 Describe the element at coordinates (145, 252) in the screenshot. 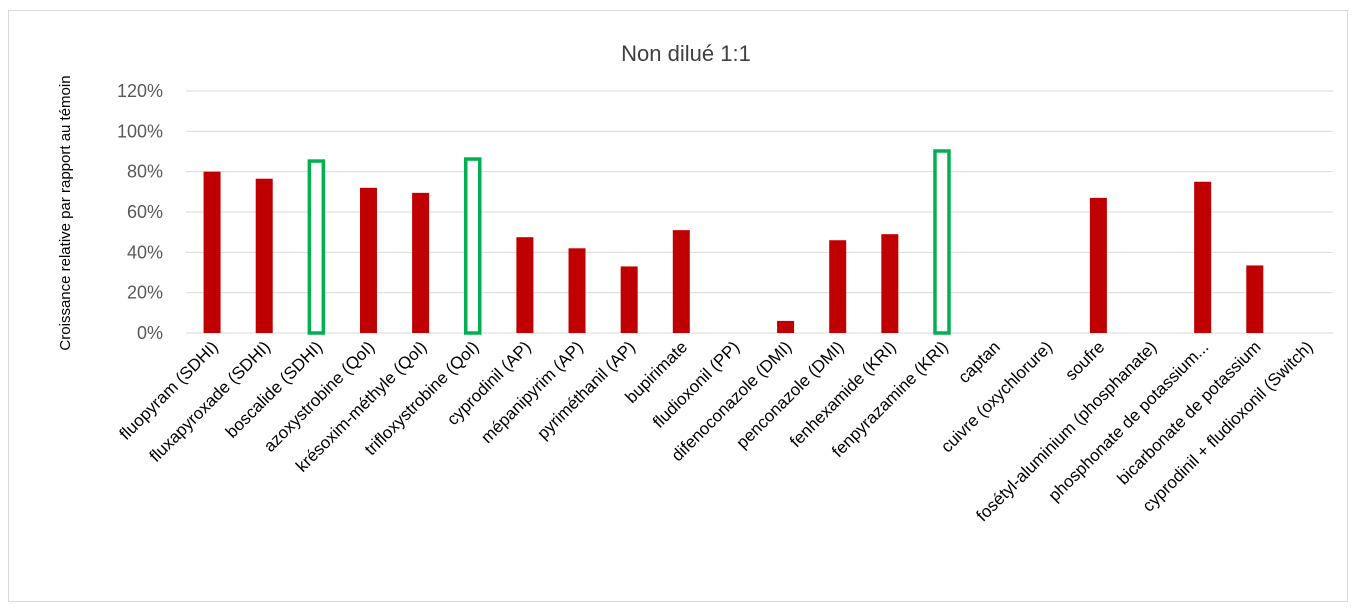

I see `y-tick-label: 40%` at that location.